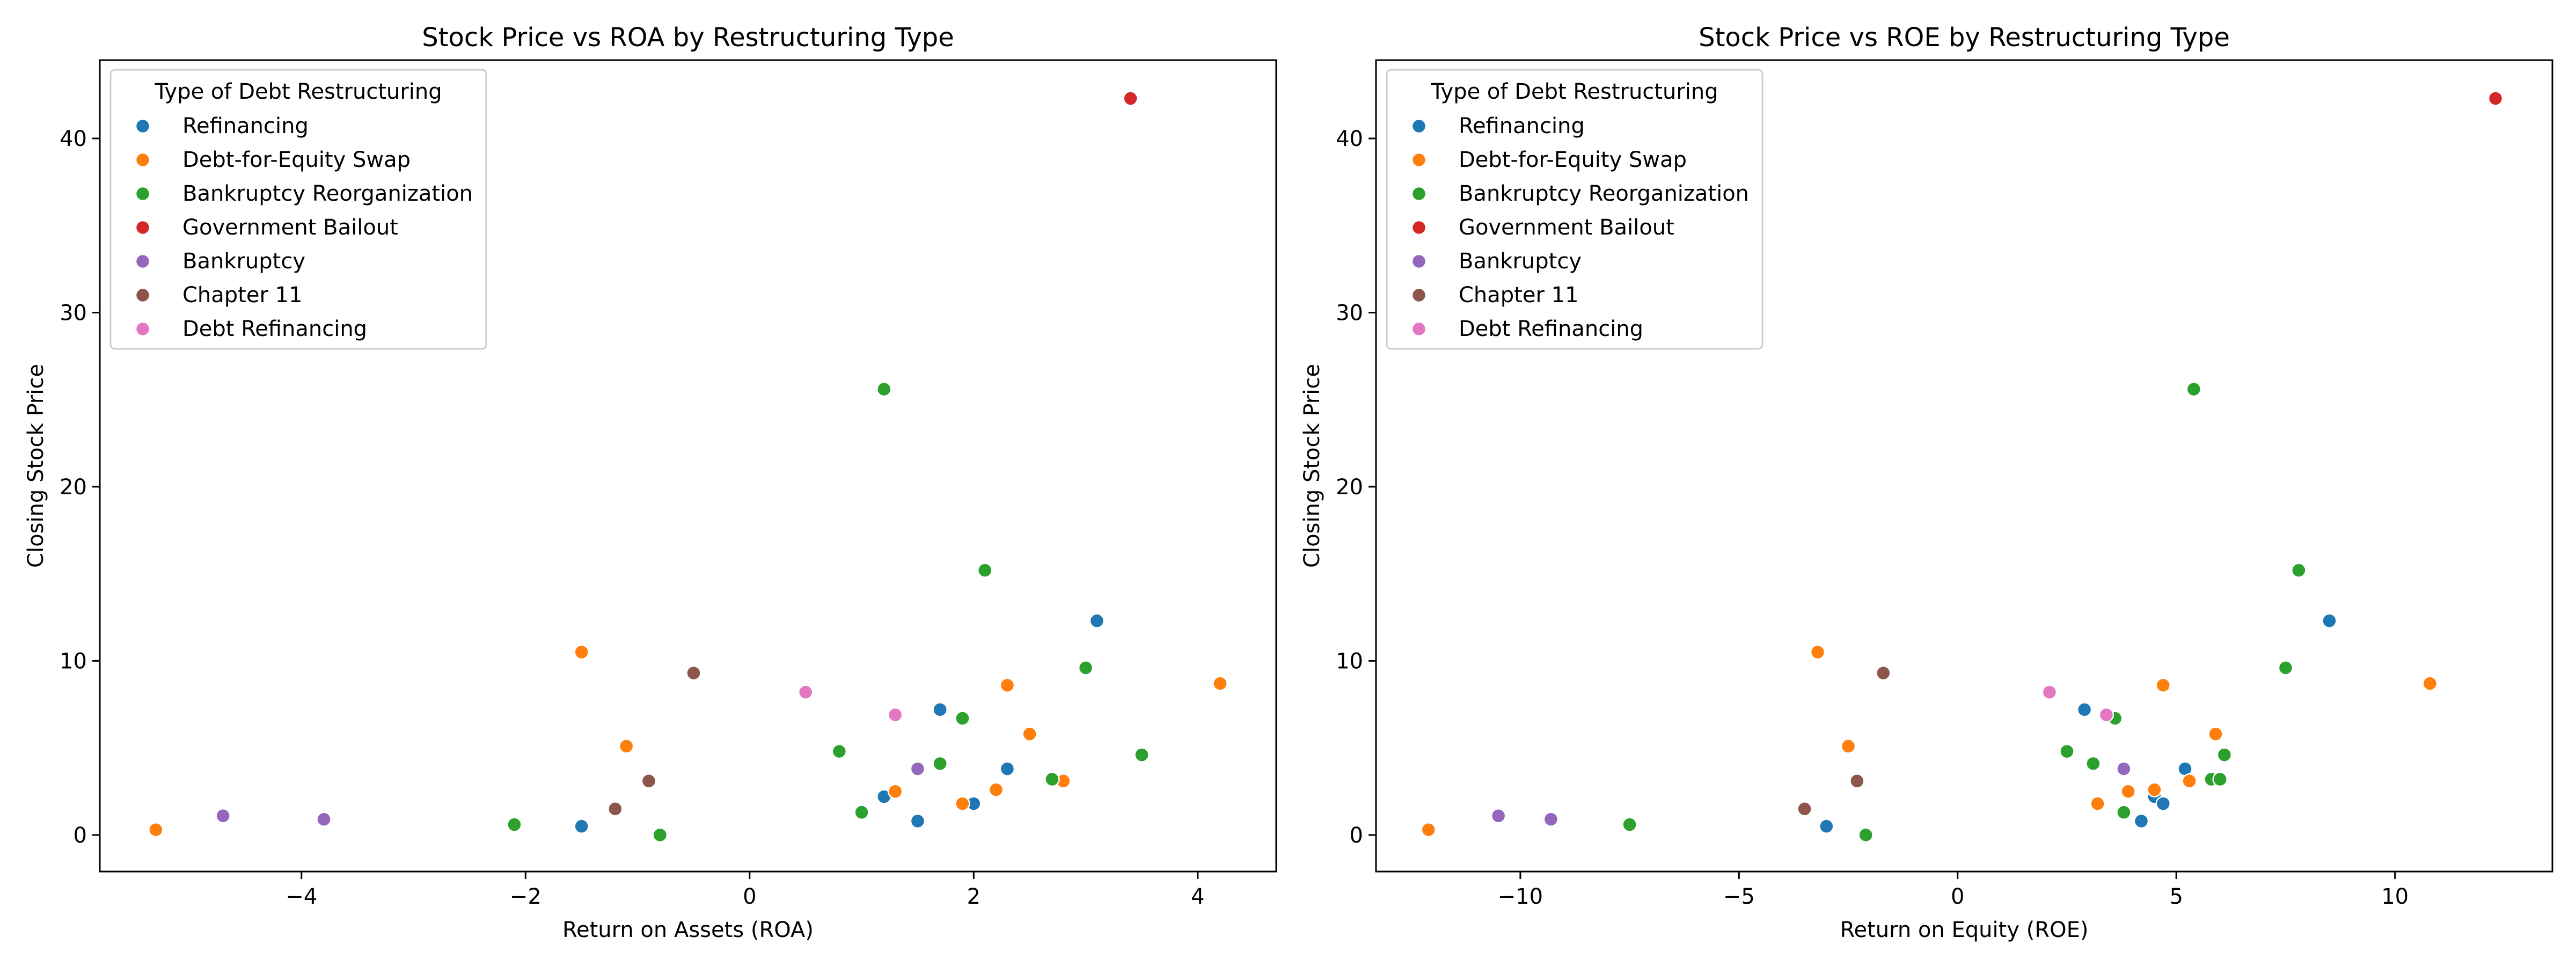  I want to click on x-tick-label: 0, so click(1957, 896).